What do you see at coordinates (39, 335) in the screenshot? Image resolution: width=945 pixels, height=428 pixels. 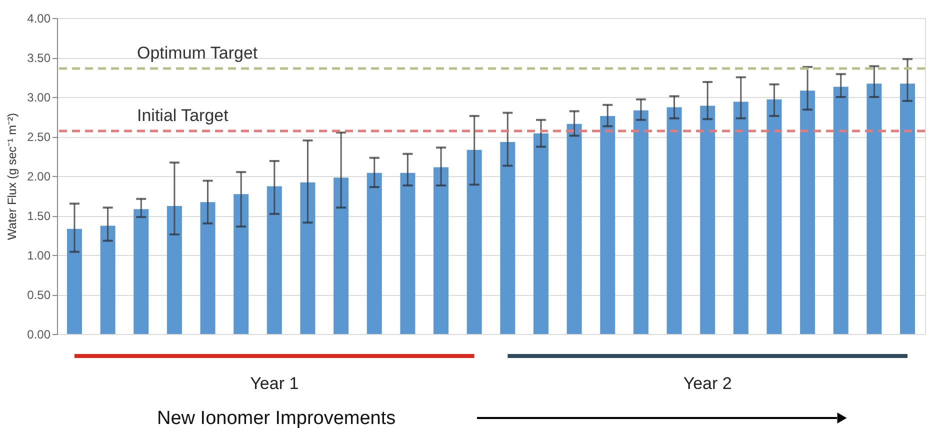 I see `y-tick-label: 0.00` at bounding box center [39, 335].